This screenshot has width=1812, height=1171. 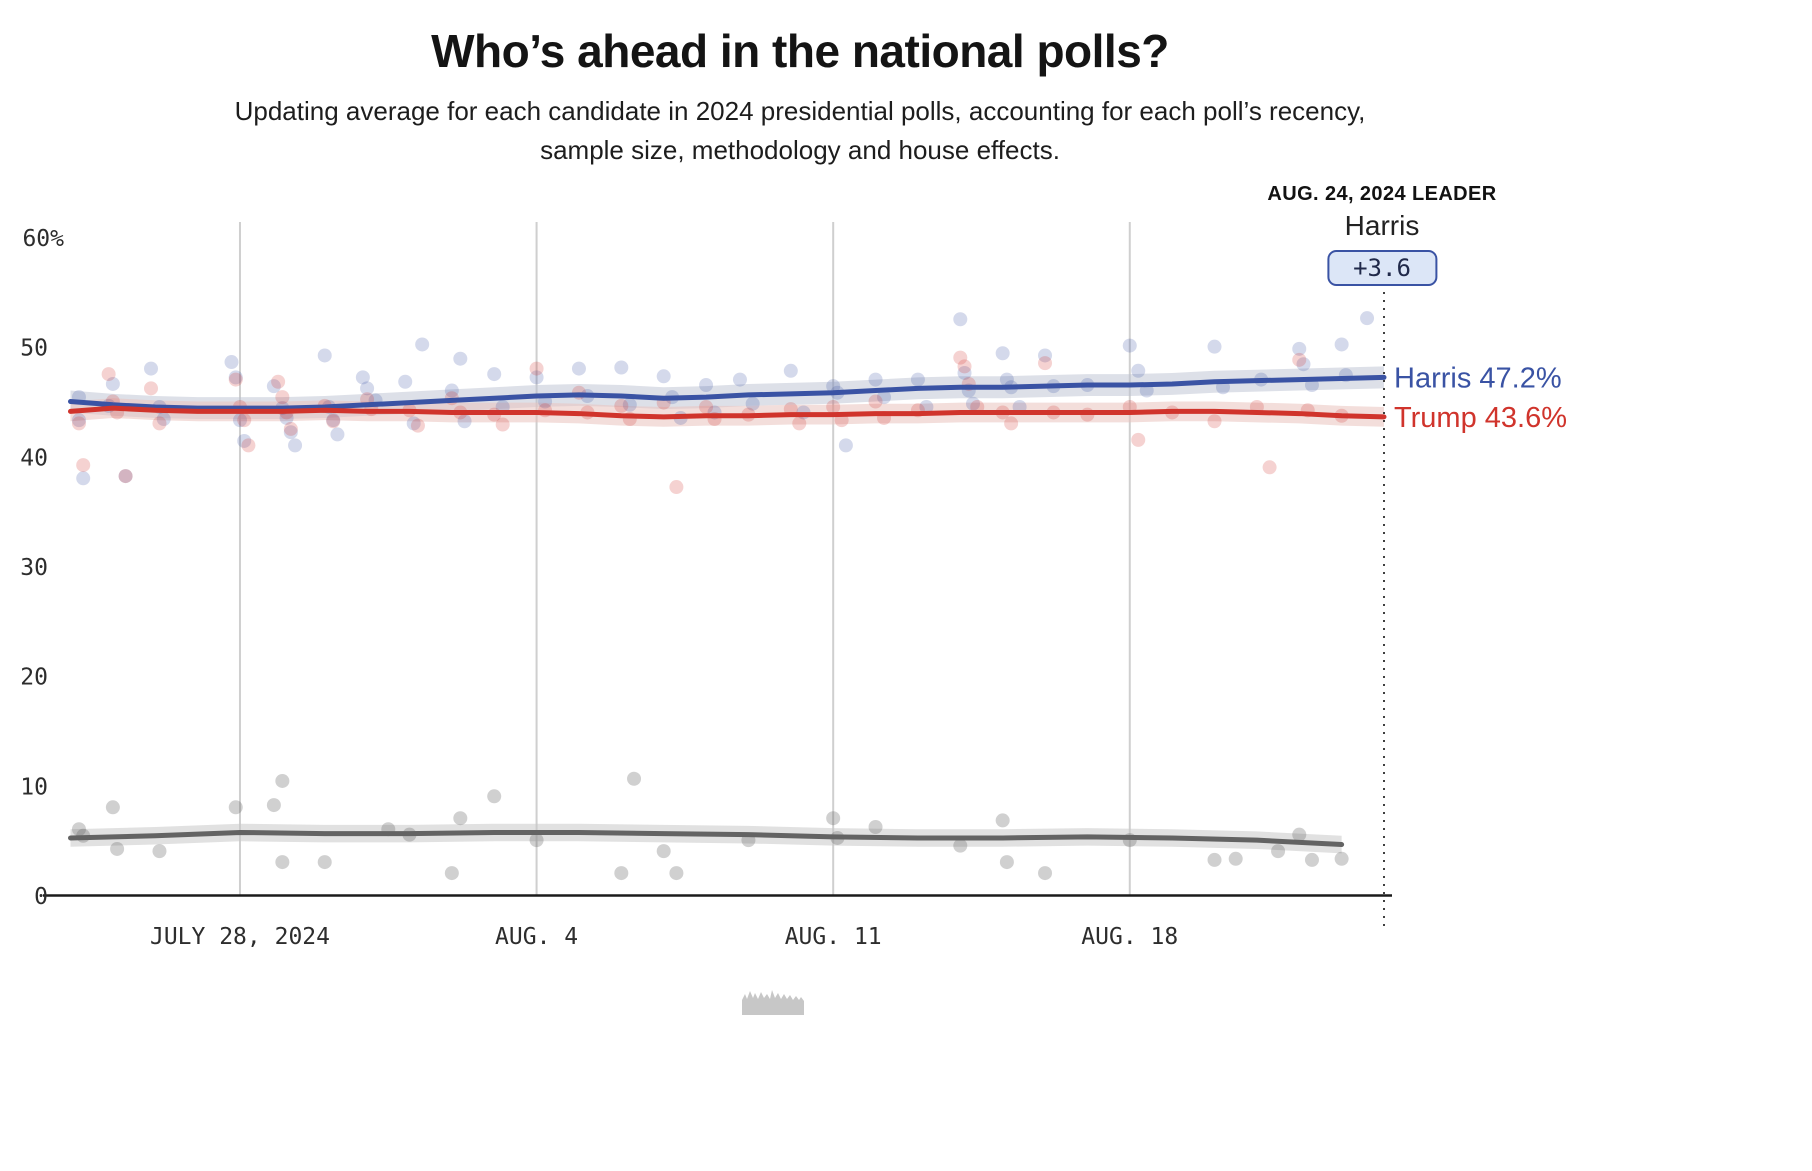 What do you see at coordinates (710, 422) in the screenshot?
I see `trump-poll-dots` at bounding box center [710, 422].